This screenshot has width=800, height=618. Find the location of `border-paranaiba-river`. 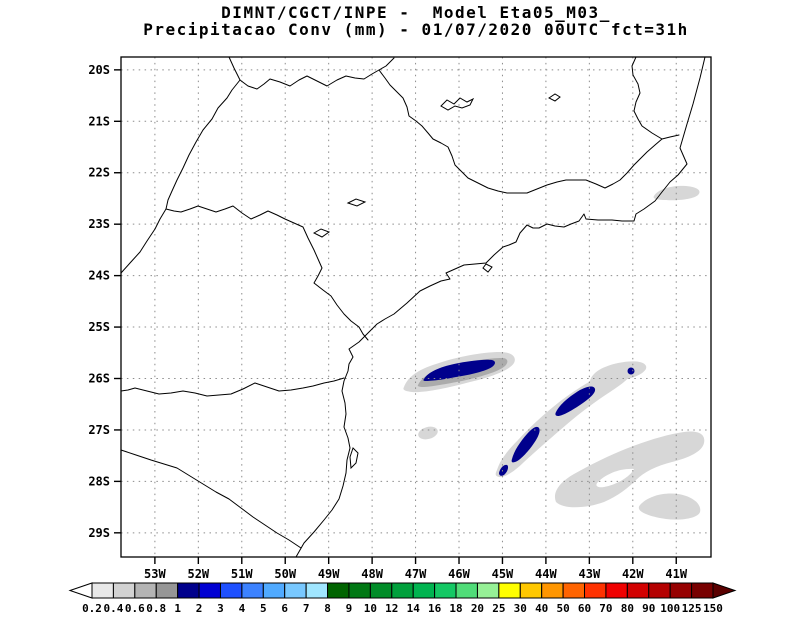

border-paranaiba-river is located at coordinates (234, 68).